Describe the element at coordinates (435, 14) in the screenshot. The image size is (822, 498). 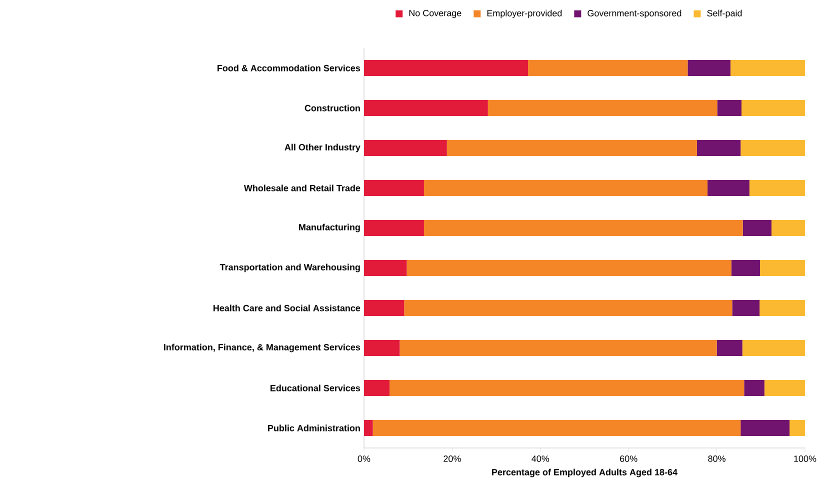
I see `legend-label: No Coverage` at that location.